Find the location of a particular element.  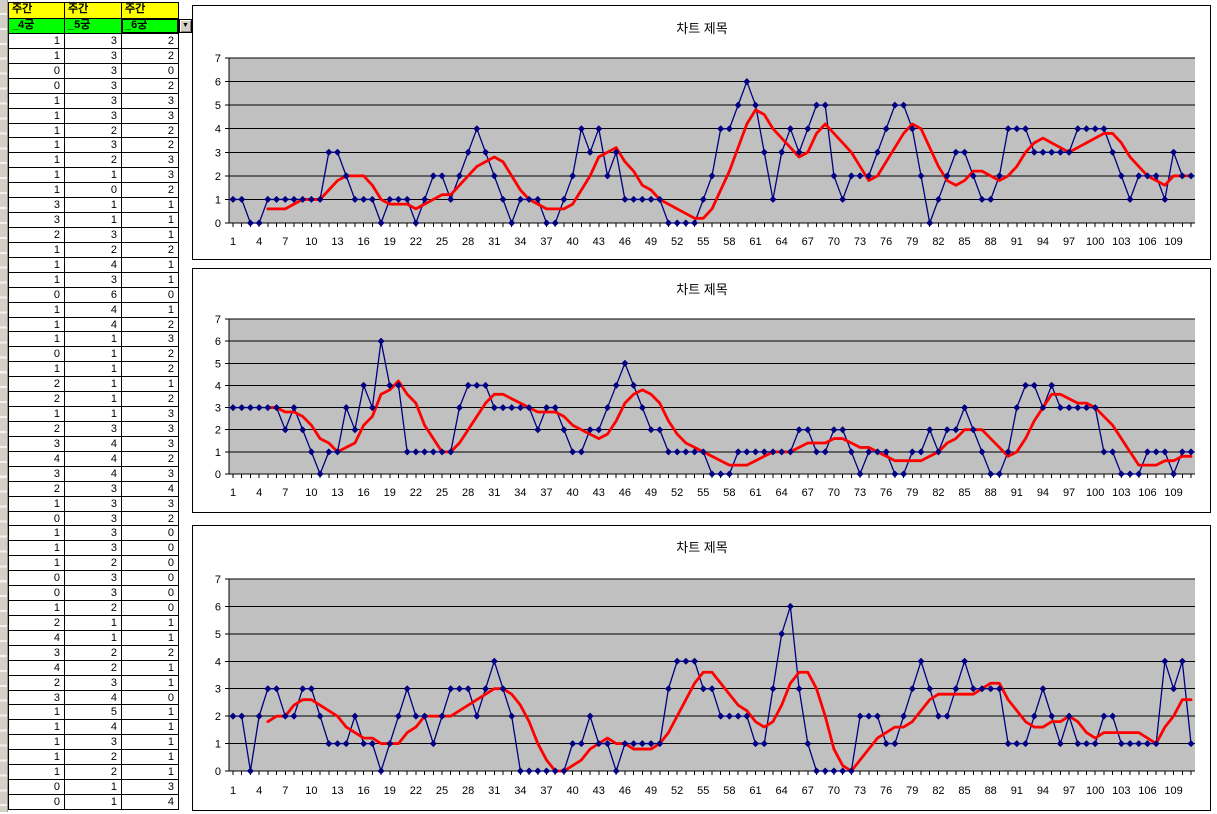

table-cell: 6 is located at coordinates (93, 295).